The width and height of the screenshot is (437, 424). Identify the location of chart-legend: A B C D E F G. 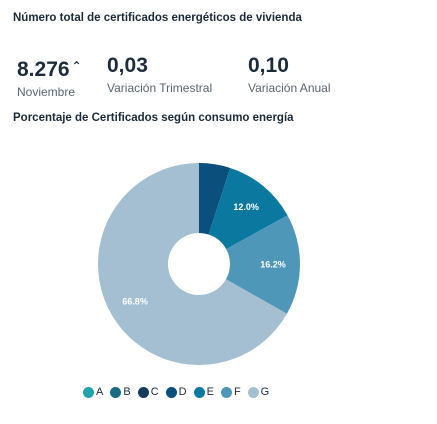
(179, 392).